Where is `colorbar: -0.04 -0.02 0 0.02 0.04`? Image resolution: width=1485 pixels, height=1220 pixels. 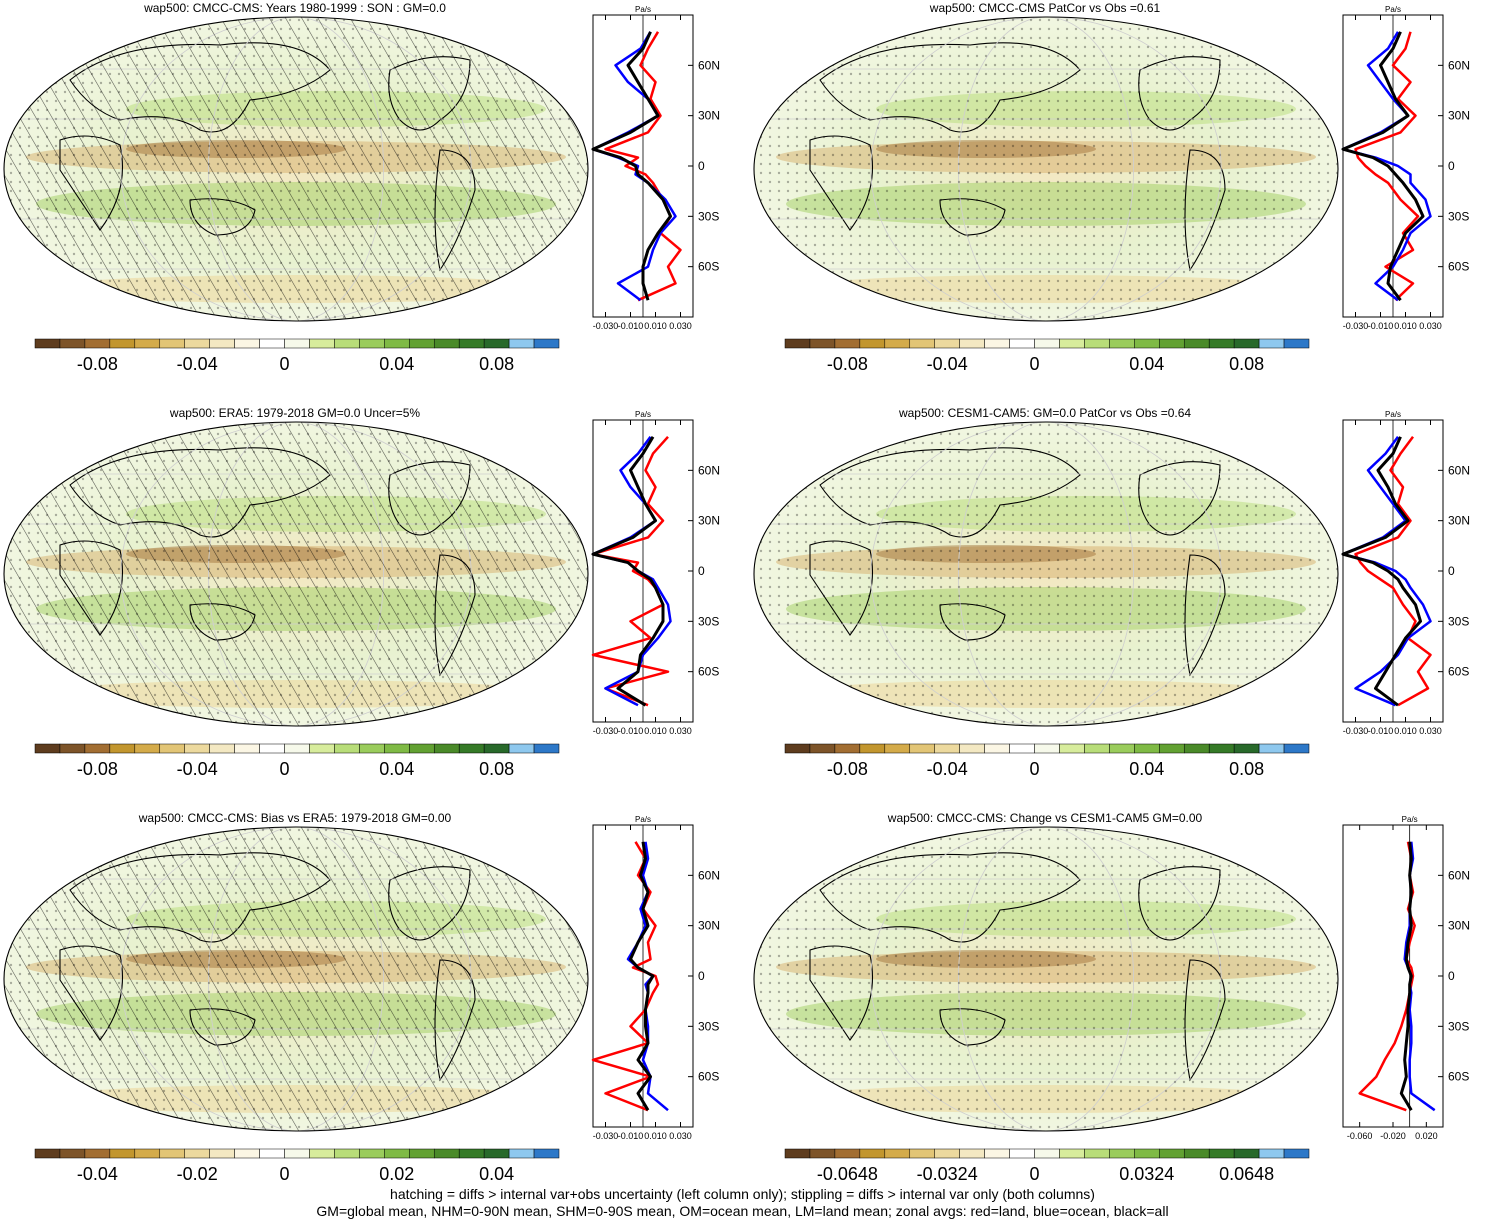
colorbar: -0.04 -0.02 0 0.02 0.04 is located at coordinates (297, 1164).